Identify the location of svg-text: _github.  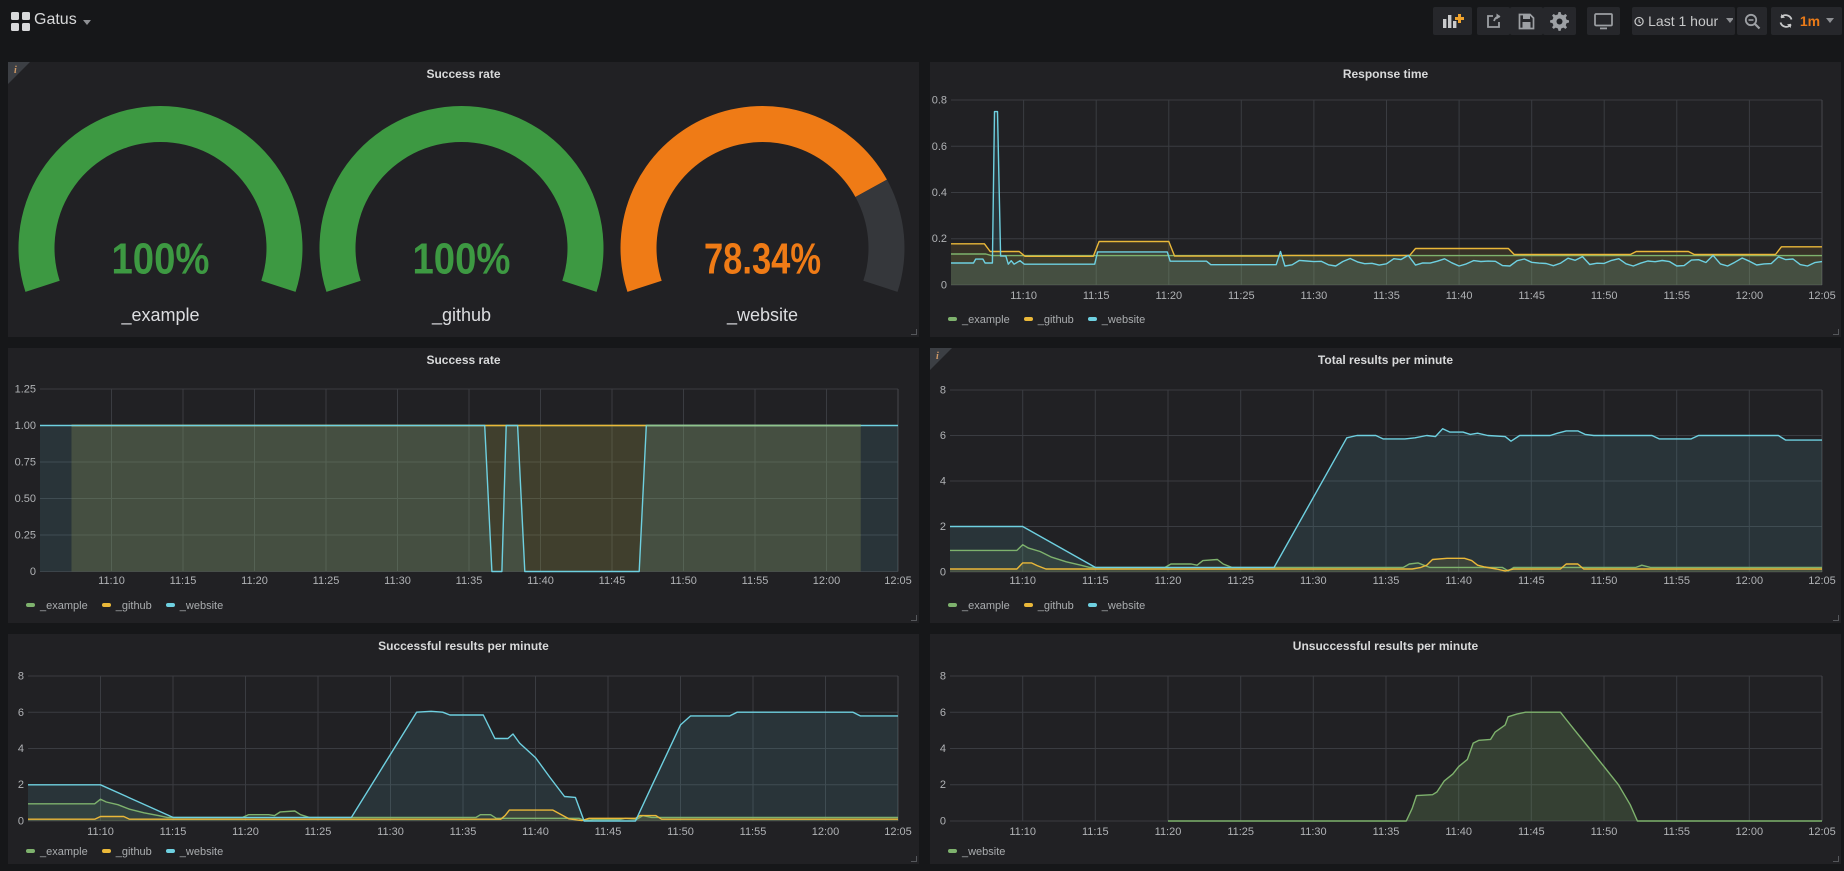
(461, 315).